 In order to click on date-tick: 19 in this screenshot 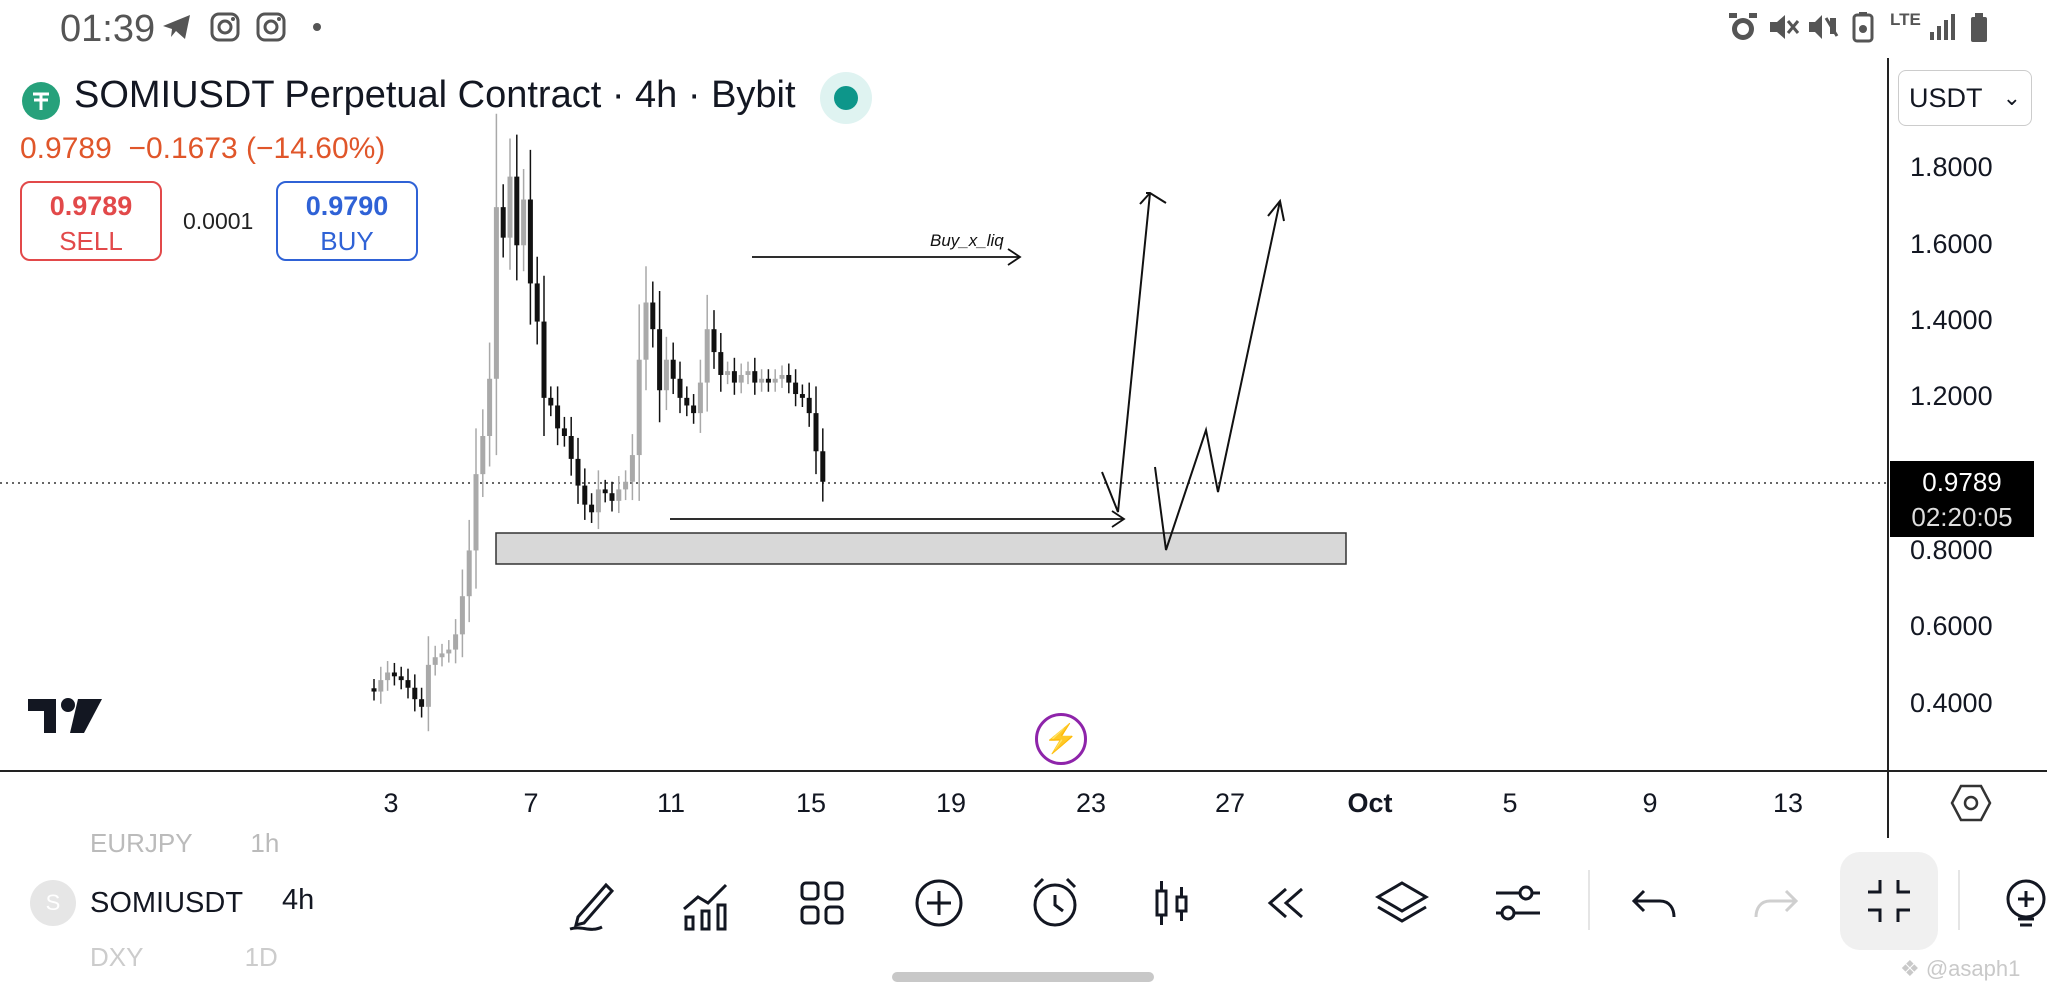, I will do `click(951, 803)`.